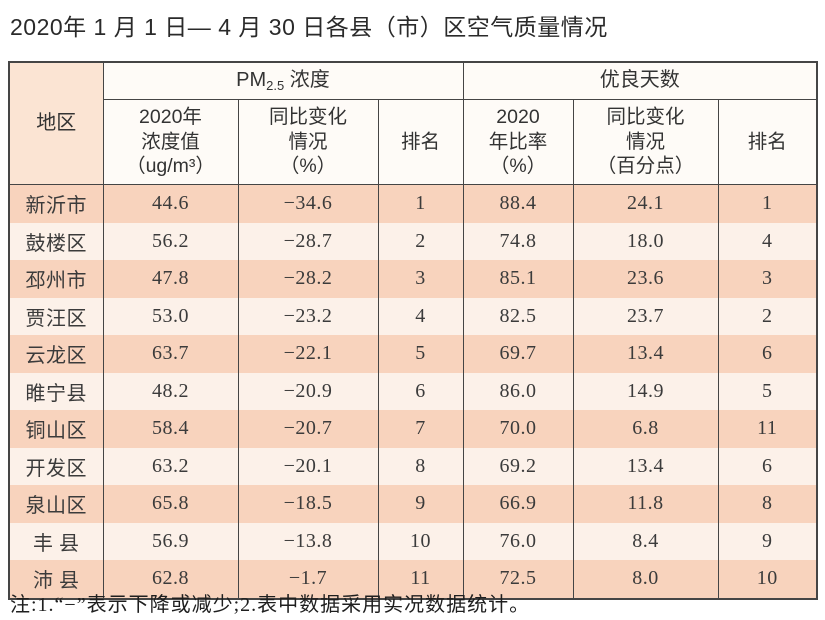  Describe the element at coordinates (56, 241) in the screenshot. I see `region-cell: 鼓楼区` at that location.